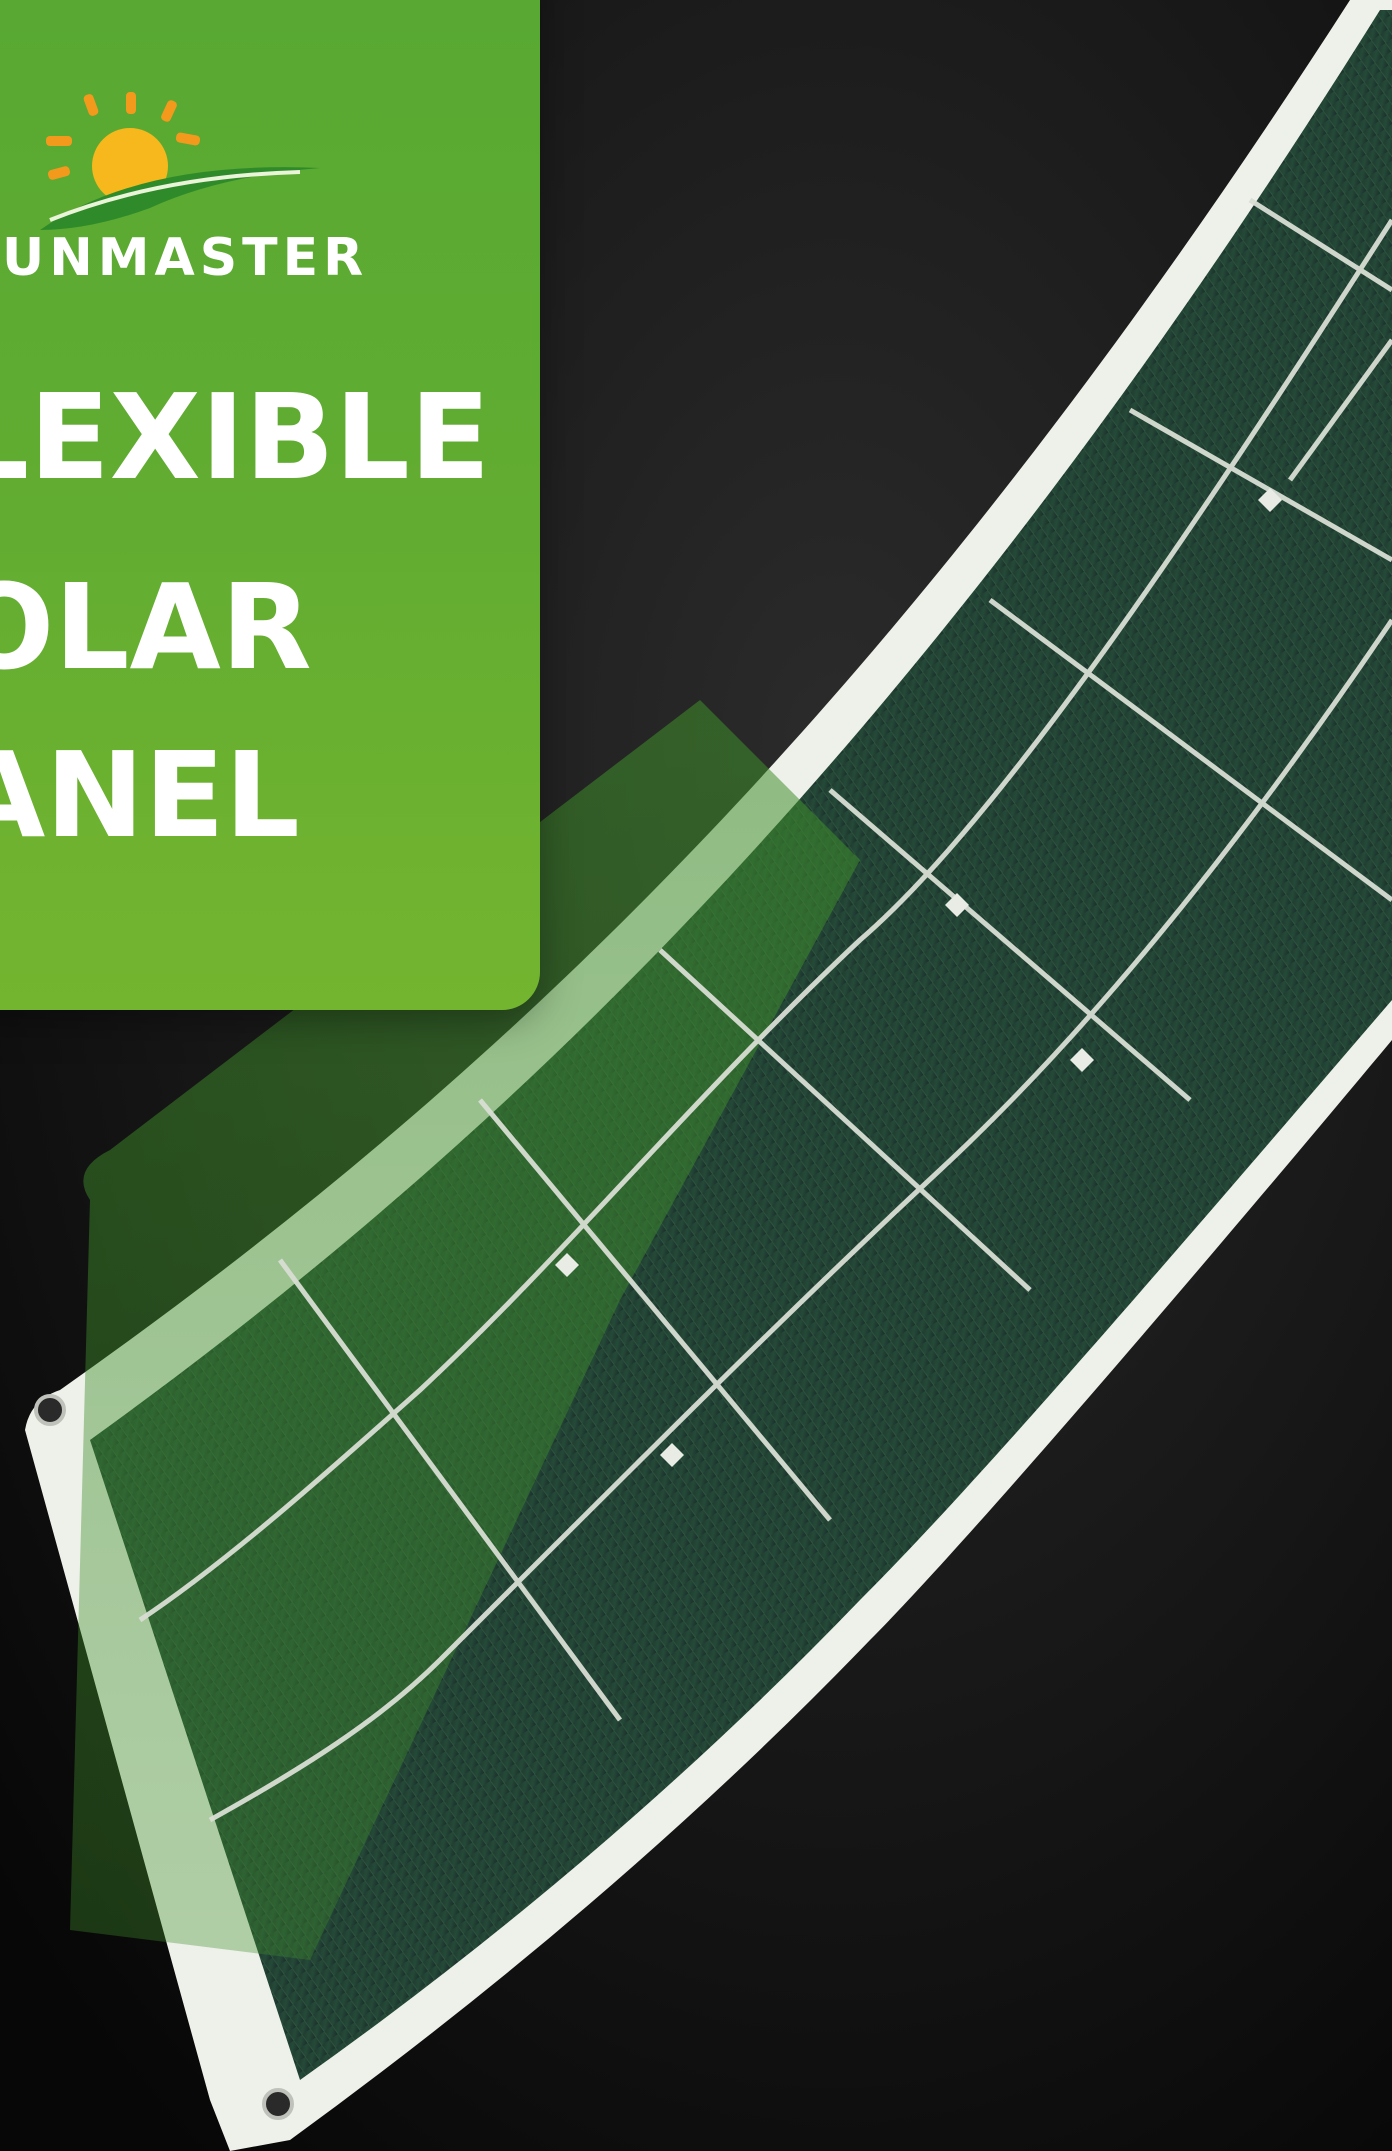 This screenshot has height=2151, width=1392. What do you see at coordinates (180, 161) in the screenshot?
I see `sun-logo-icon` at bounding box center [180, 161].